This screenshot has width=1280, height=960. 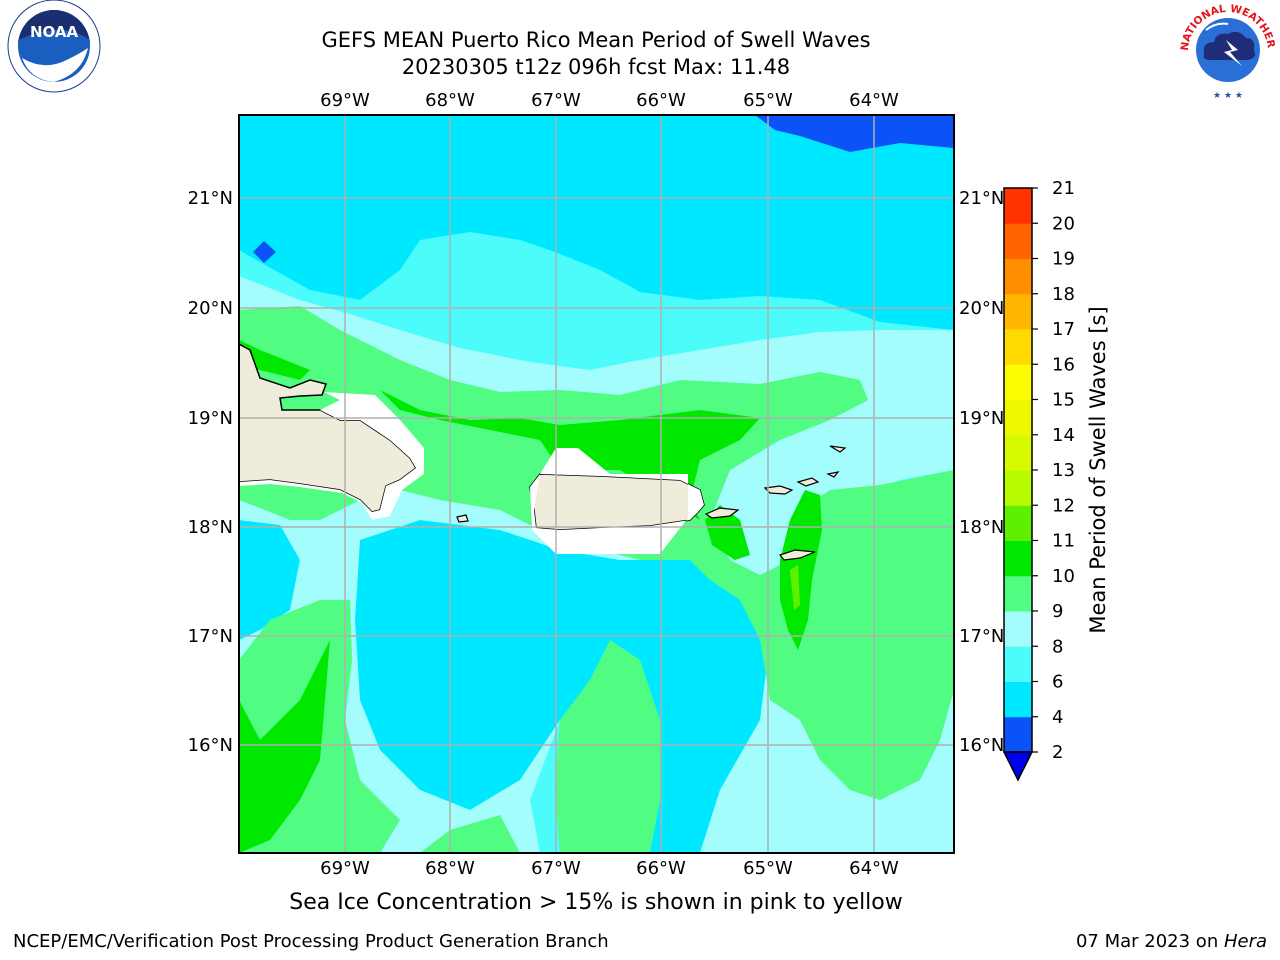 I want to click on field-4-6-north, so click(x=596, y=222).